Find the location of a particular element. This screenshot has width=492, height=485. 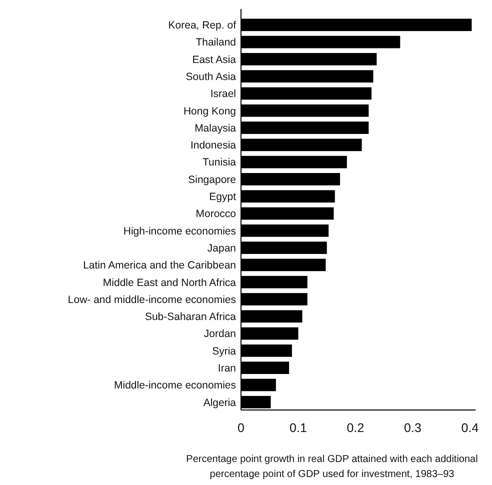

y-tick-label: Syria is located at coordinates (224, 351).